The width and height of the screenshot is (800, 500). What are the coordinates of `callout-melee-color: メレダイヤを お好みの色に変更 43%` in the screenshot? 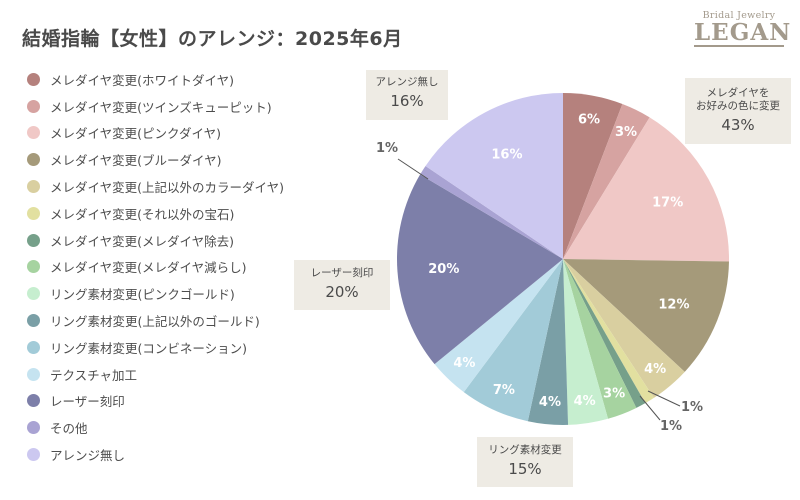 It's located at (738, 111).